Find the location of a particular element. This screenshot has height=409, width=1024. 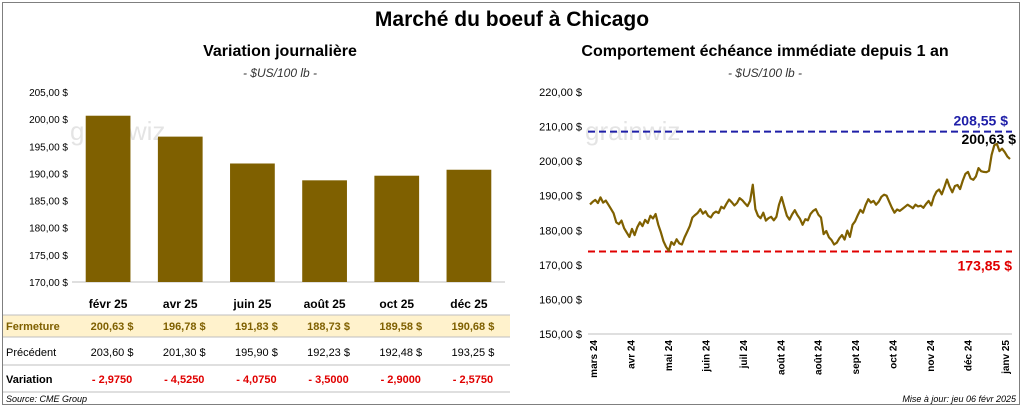

line-x-label: mai 24 is located at coordinates (669, 356).